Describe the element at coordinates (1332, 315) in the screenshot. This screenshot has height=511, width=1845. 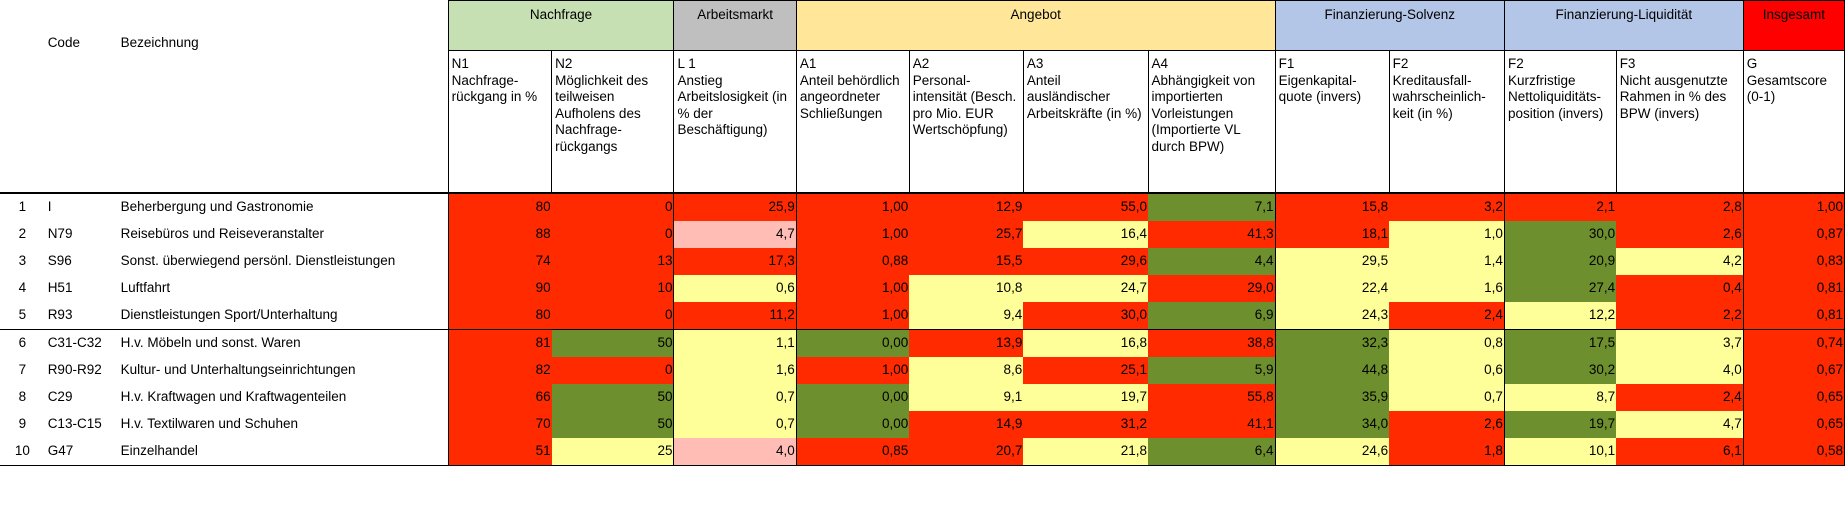
I see `value-cell: 24,3` at that location.